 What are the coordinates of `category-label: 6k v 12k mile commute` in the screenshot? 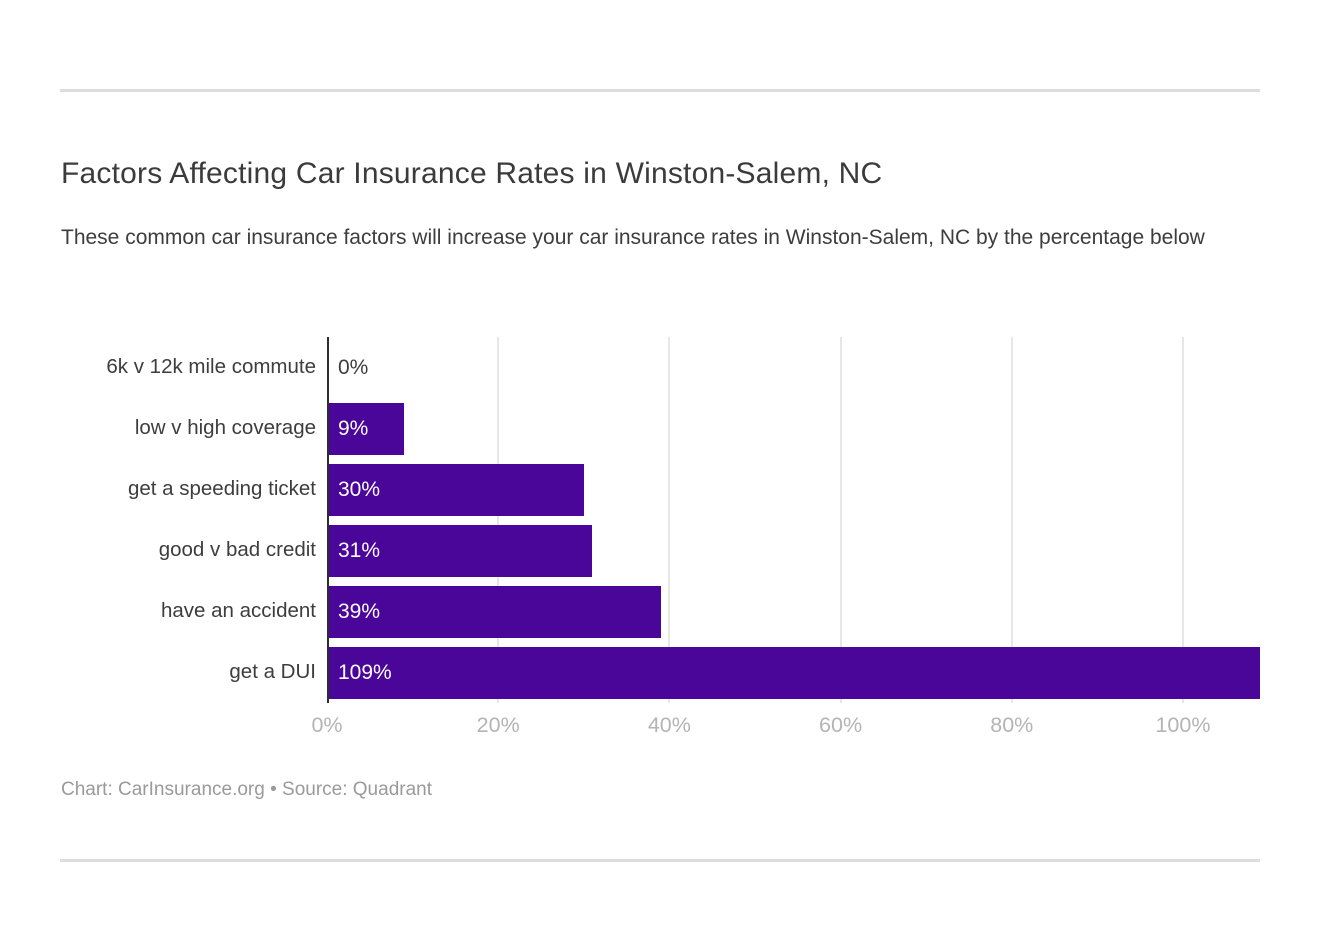 It's located at (211, 367).